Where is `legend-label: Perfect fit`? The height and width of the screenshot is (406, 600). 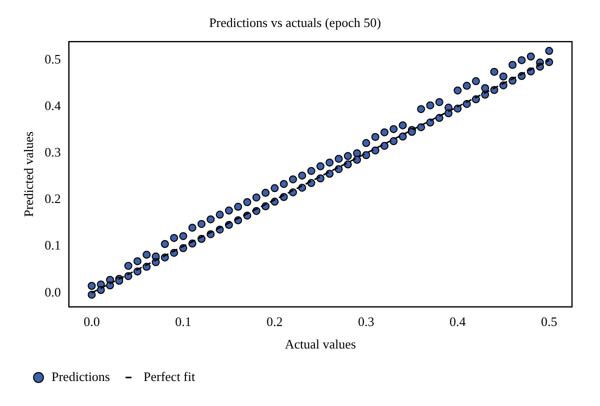 legend-label: Perfect fit is located at coordinates (169, 376).